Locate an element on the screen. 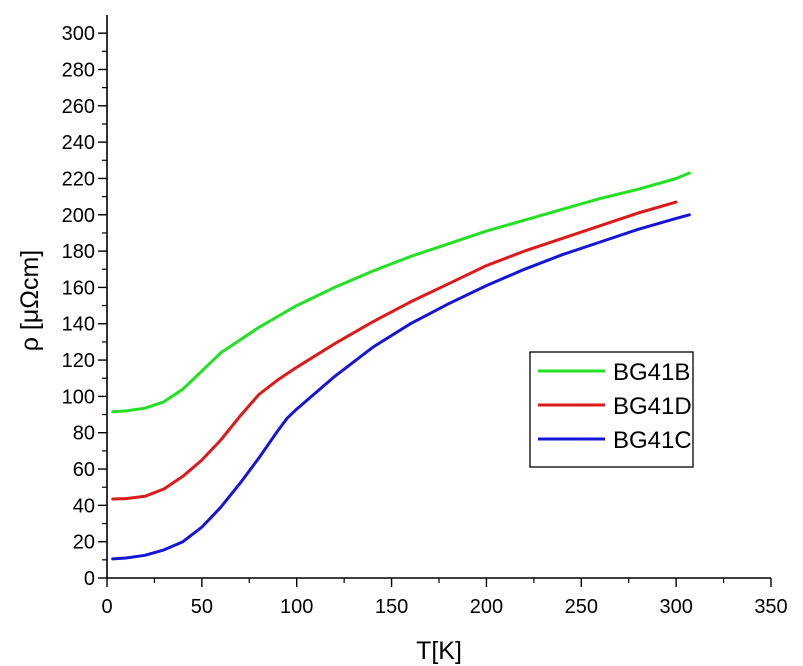 The width and height of the screenshot is (803, 666). x-tick-label: 100 is located at coordinates (296, 607).